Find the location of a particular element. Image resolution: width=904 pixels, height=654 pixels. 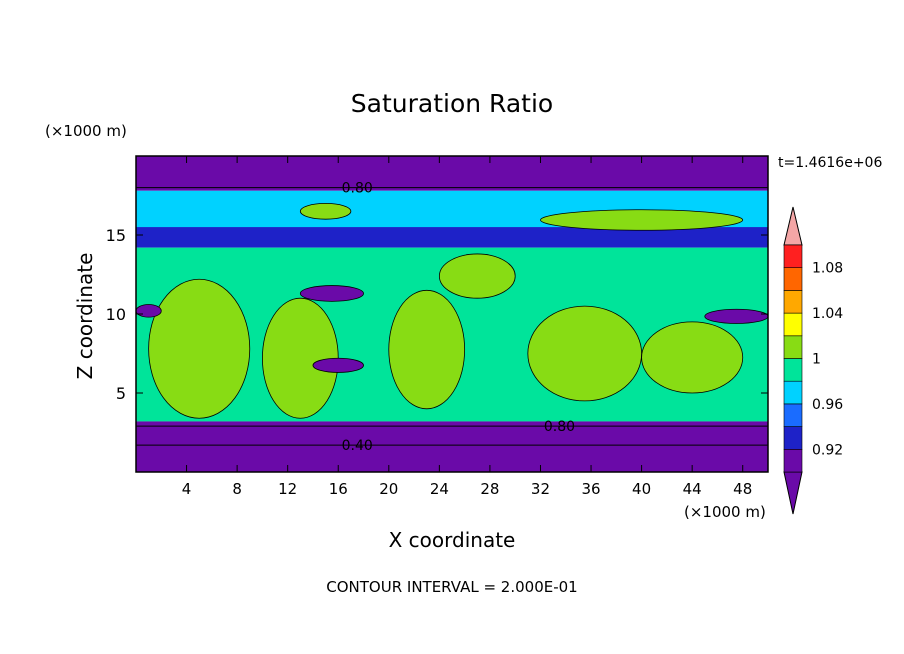

x-tick-label: 28 is located at coordinates (489, 489).